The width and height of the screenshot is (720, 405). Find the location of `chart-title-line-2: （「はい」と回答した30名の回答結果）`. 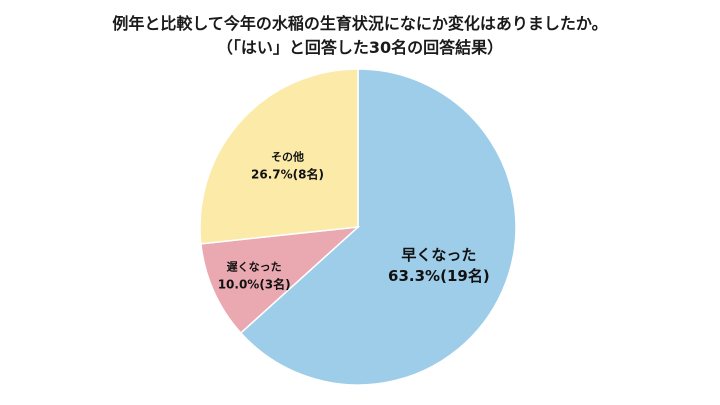

chart-title-line-2: （「はい」と回答した30名の回答結果） is located at coordinates (360, 47).